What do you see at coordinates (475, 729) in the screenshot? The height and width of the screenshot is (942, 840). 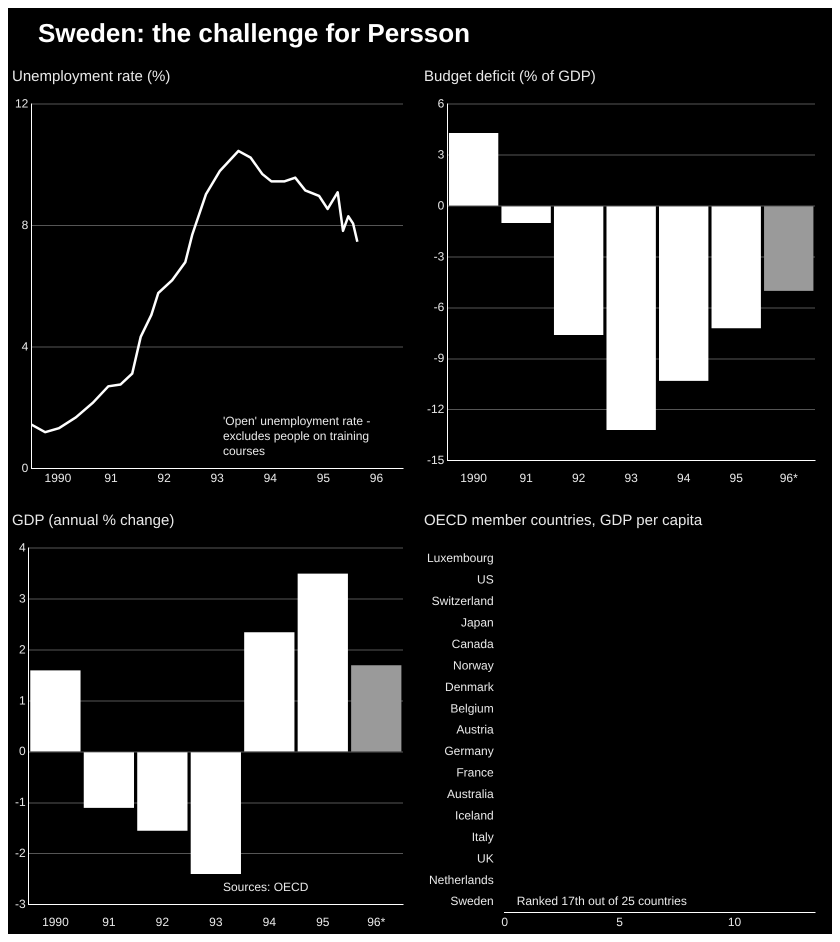 I see `y-tick-label: Austria` at bounding box center [475, 729].